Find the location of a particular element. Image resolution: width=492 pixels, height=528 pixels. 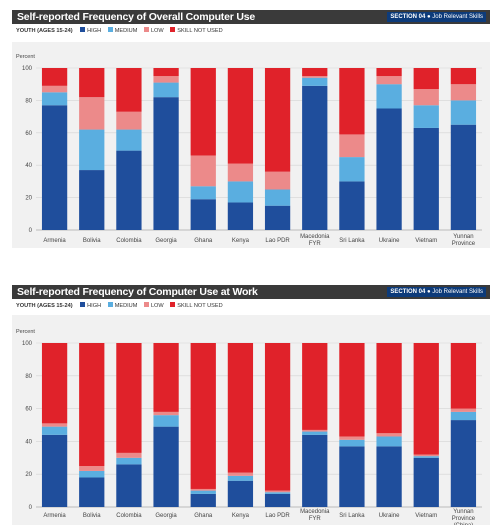

x-tick-label: Kenya is located at coordinates (241, 241).